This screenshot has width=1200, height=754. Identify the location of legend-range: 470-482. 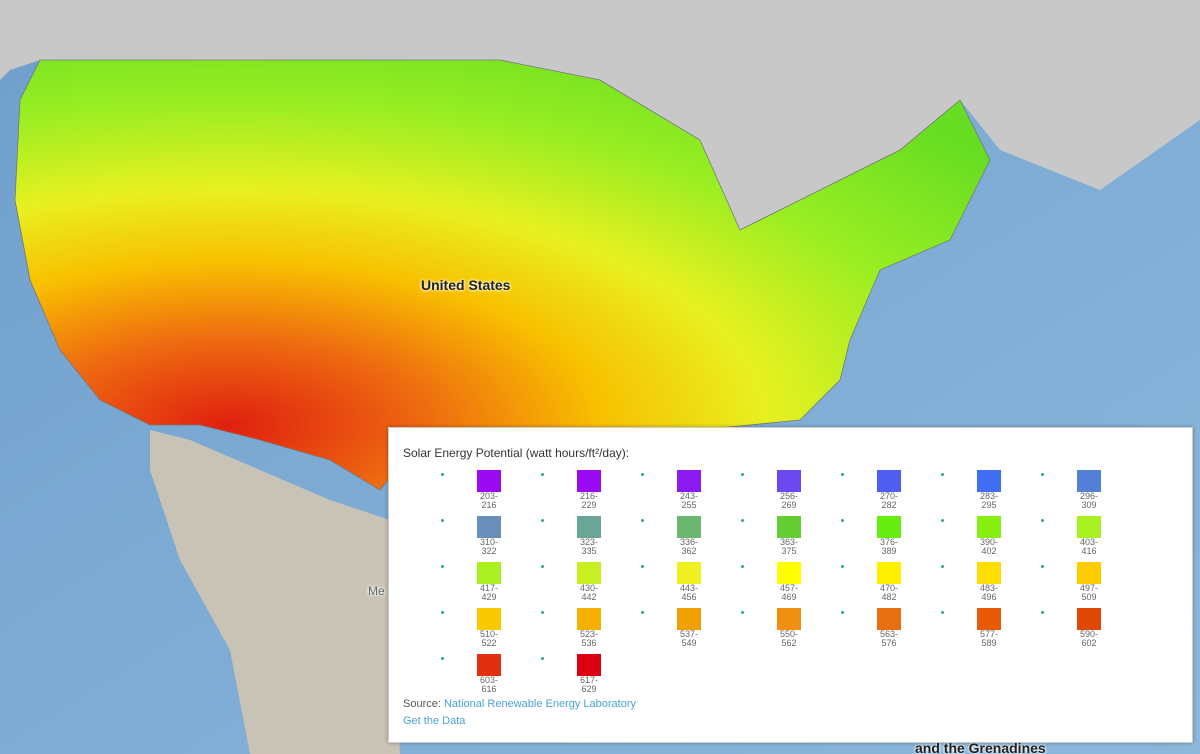
(888, 592).